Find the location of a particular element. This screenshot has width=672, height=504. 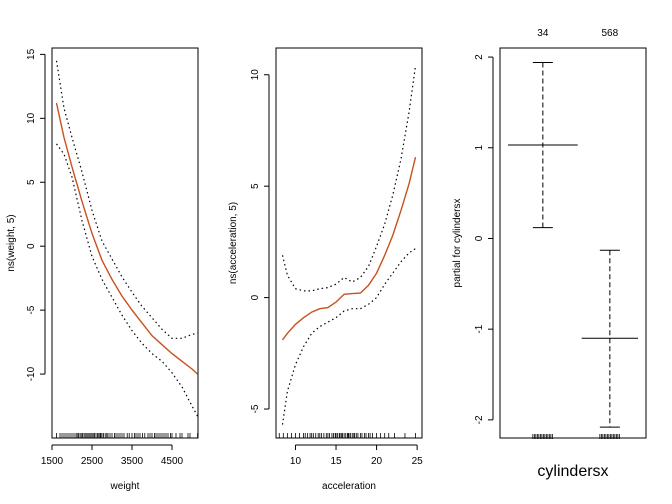

x-tick-label: 4500 is located at coordinates (172, 461).